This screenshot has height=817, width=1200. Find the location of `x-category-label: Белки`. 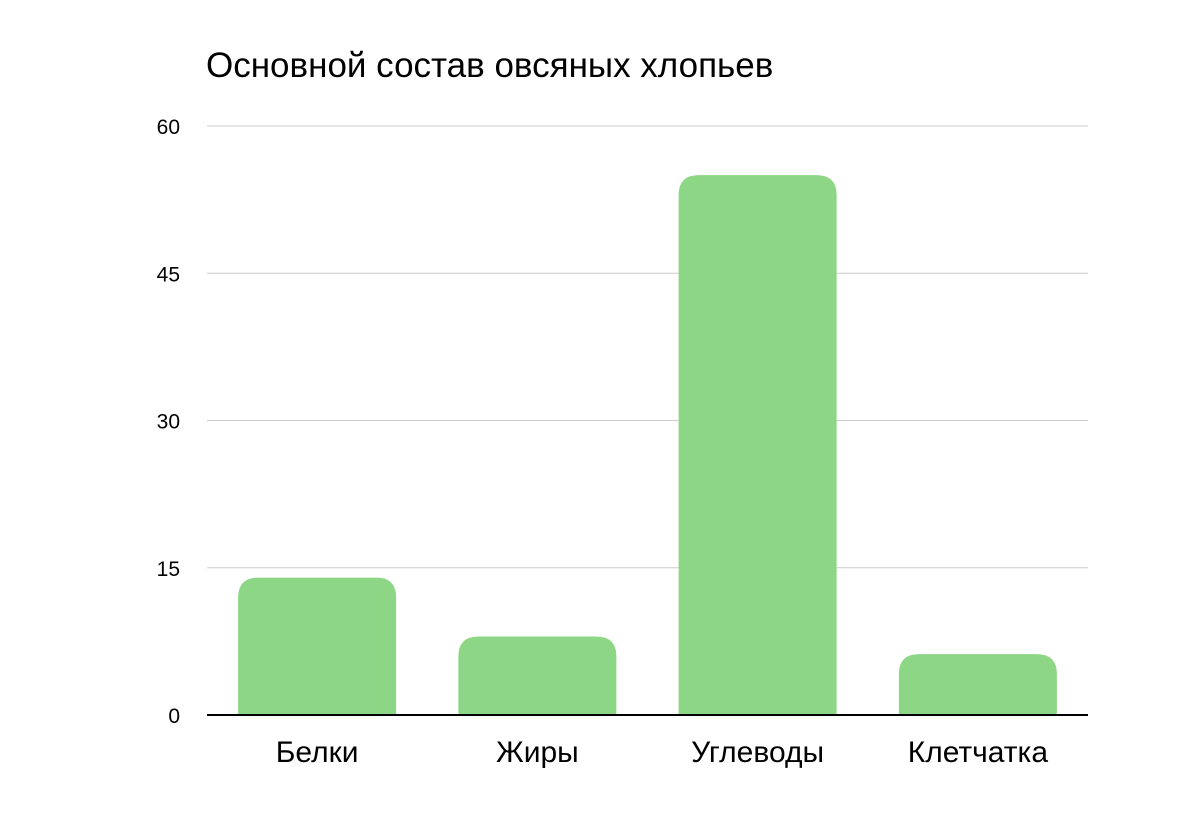

x-category-label: Белки is located at coordinates (317, 752).